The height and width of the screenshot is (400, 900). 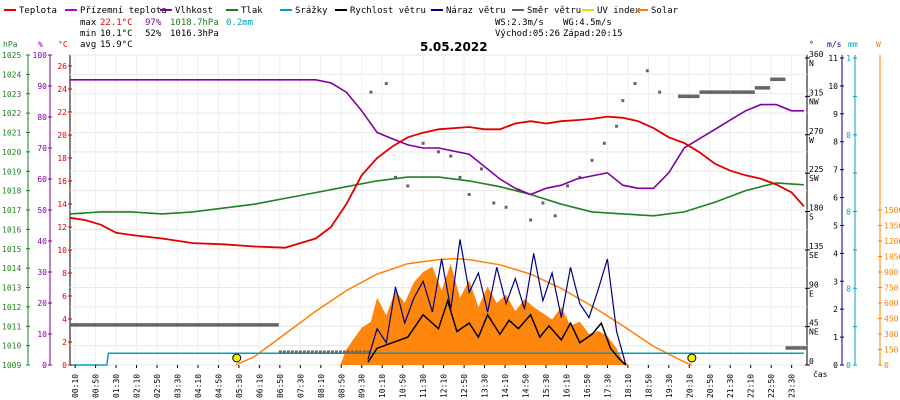 I want to click on time-tick-label: 07:30, so click(x=300, y=386).